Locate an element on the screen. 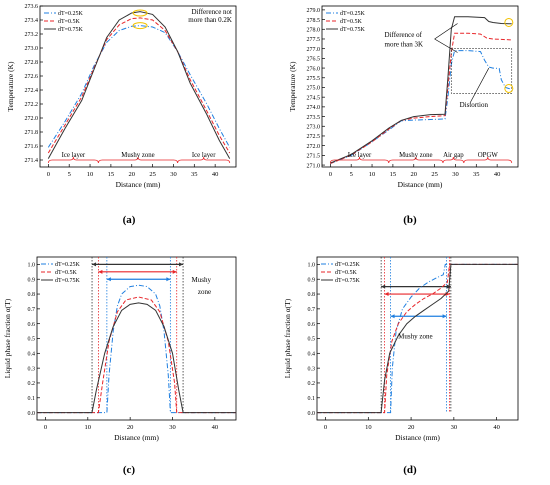  x-tick-label-a: 15 is located at coordinates (111, 174).